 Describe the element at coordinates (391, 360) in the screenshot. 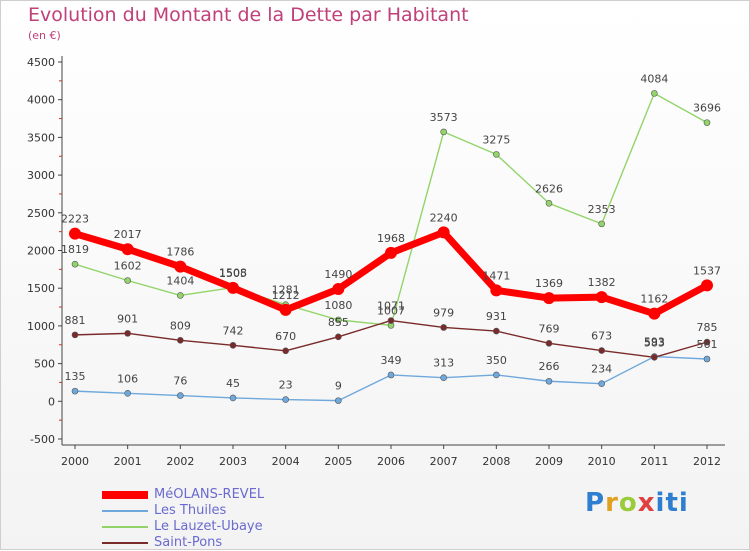

I see `data-label: 349` at that location.